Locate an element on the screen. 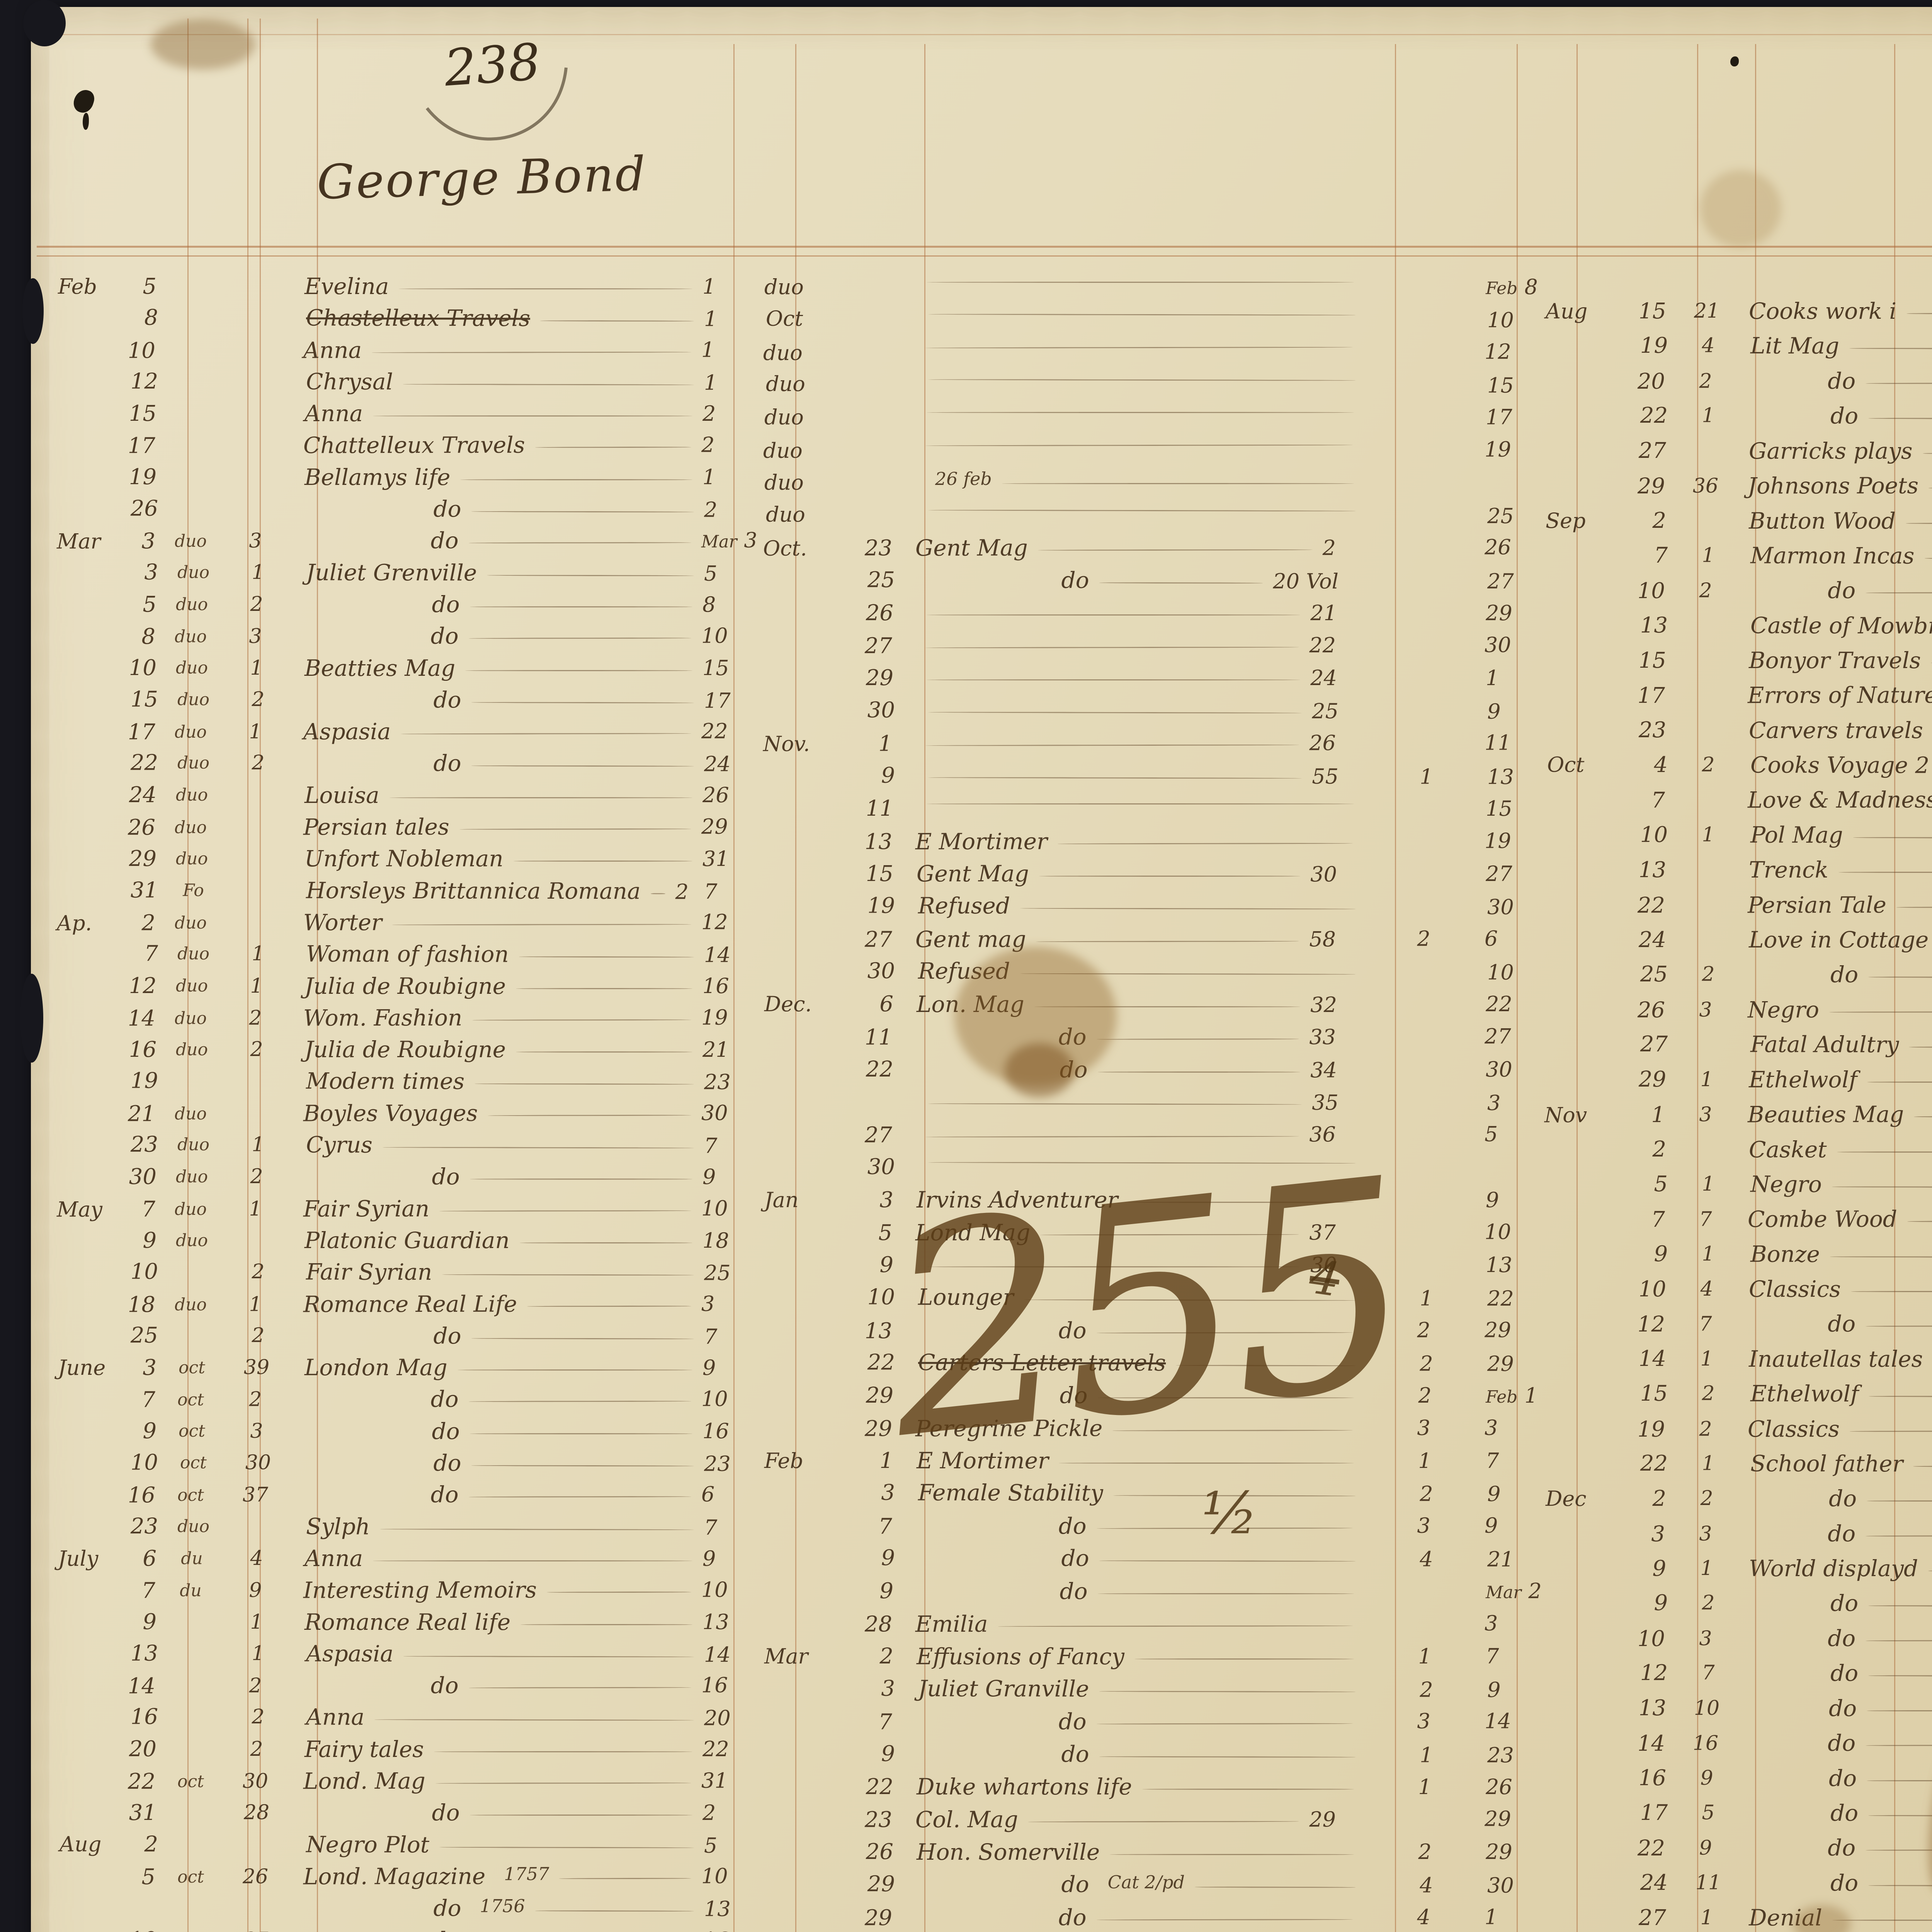  book-title: Refused is located at coordinates (964, 906).